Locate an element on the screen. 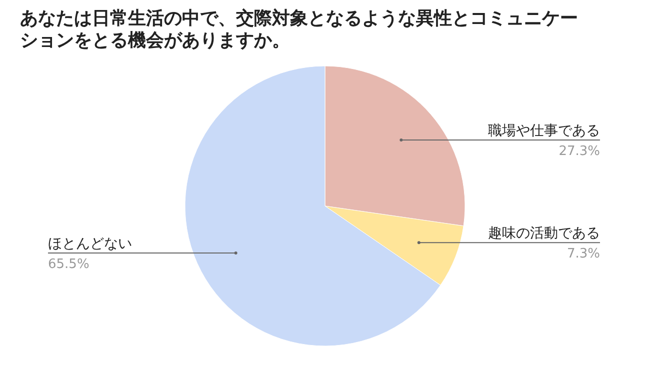  data-label: 27.3% is located at coordinates (579, 151).